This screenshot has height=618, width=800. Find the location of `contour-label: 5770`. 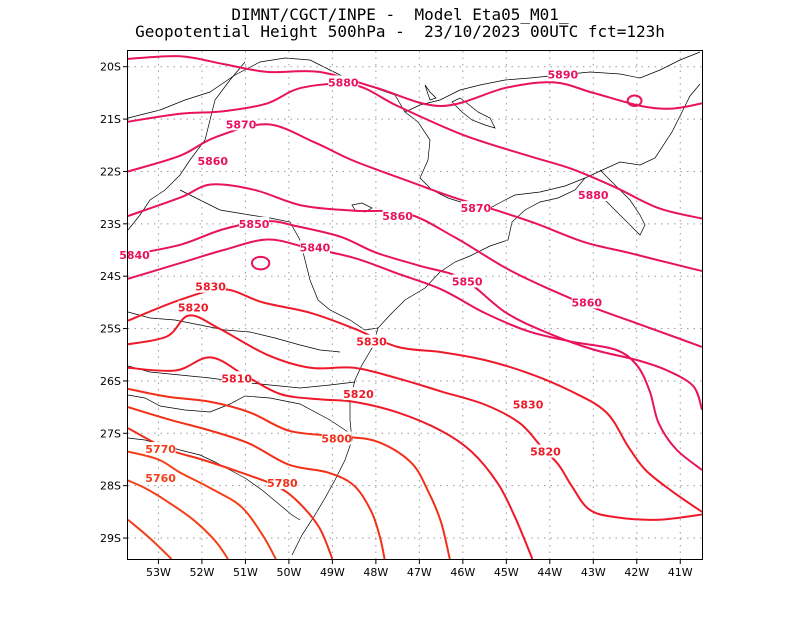

contour-label: 5770 is located at coordinates (160, 449).